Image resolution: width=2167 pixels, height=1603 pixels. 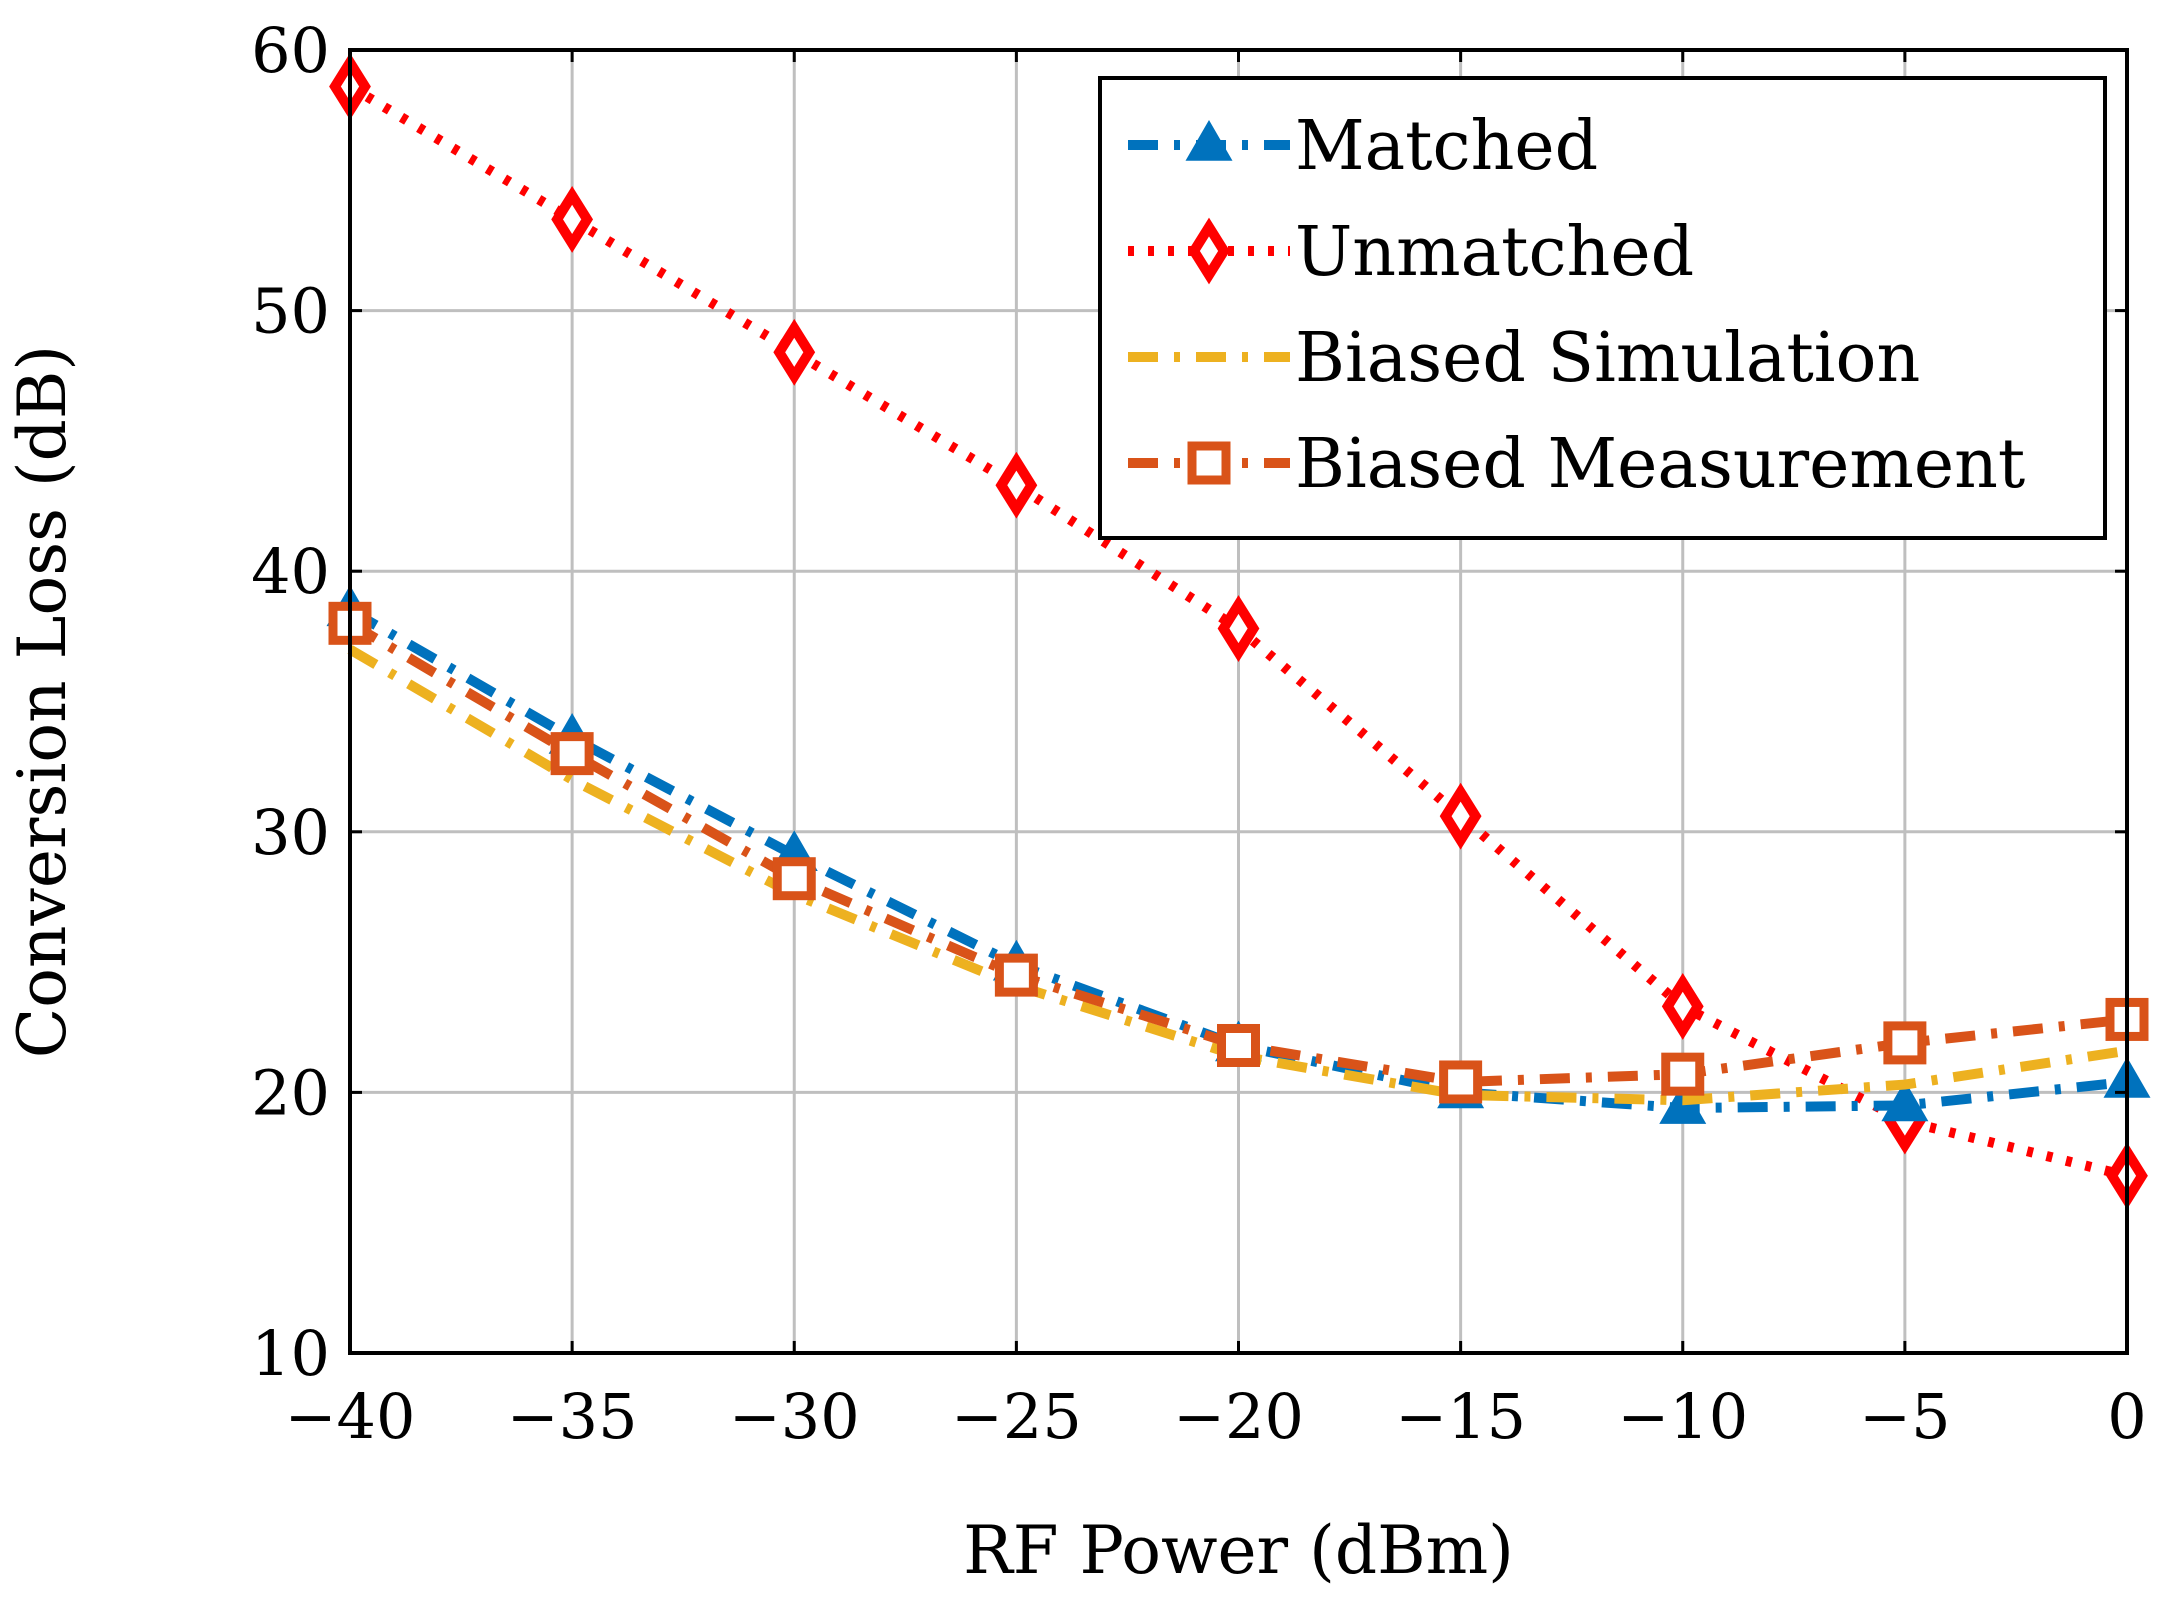 What do you see at coordinates (350, 1416) in the screenshot?
I see `x-tick-label: −40` at bounding box center [350, 1416].